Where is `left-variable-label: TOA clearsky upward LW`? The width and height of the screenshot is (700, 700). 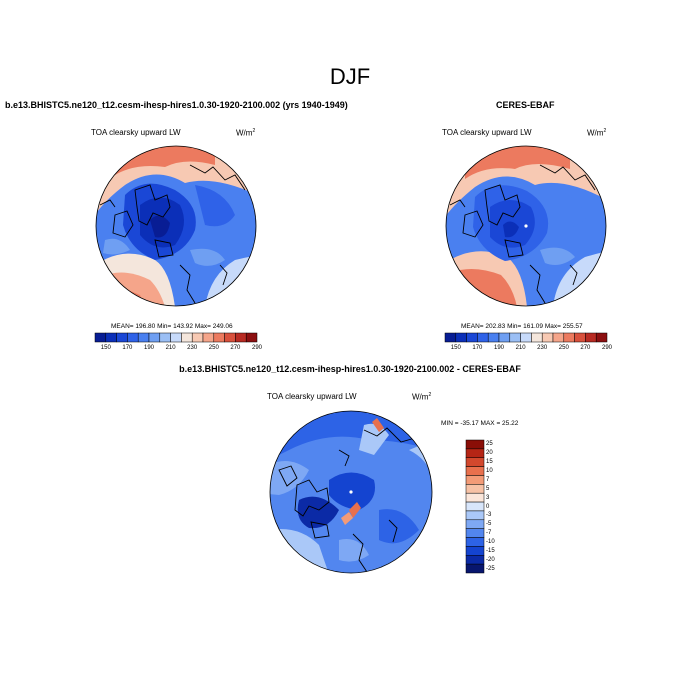
left-variable-label: TOA clearsky upward LW is located at coordinates (136, 132).